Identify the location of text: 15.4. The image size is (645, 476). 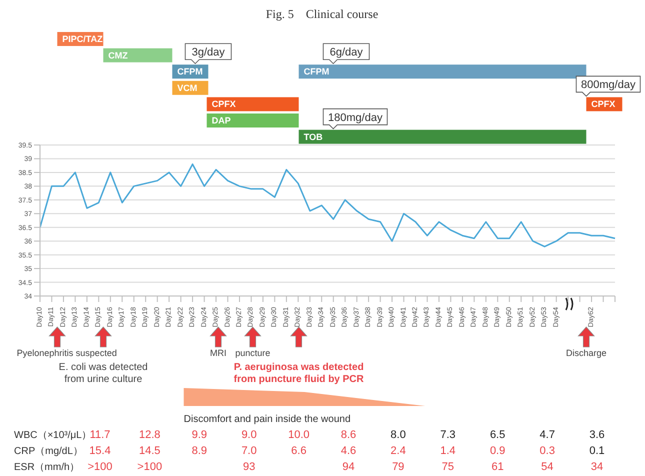
(100, 451).